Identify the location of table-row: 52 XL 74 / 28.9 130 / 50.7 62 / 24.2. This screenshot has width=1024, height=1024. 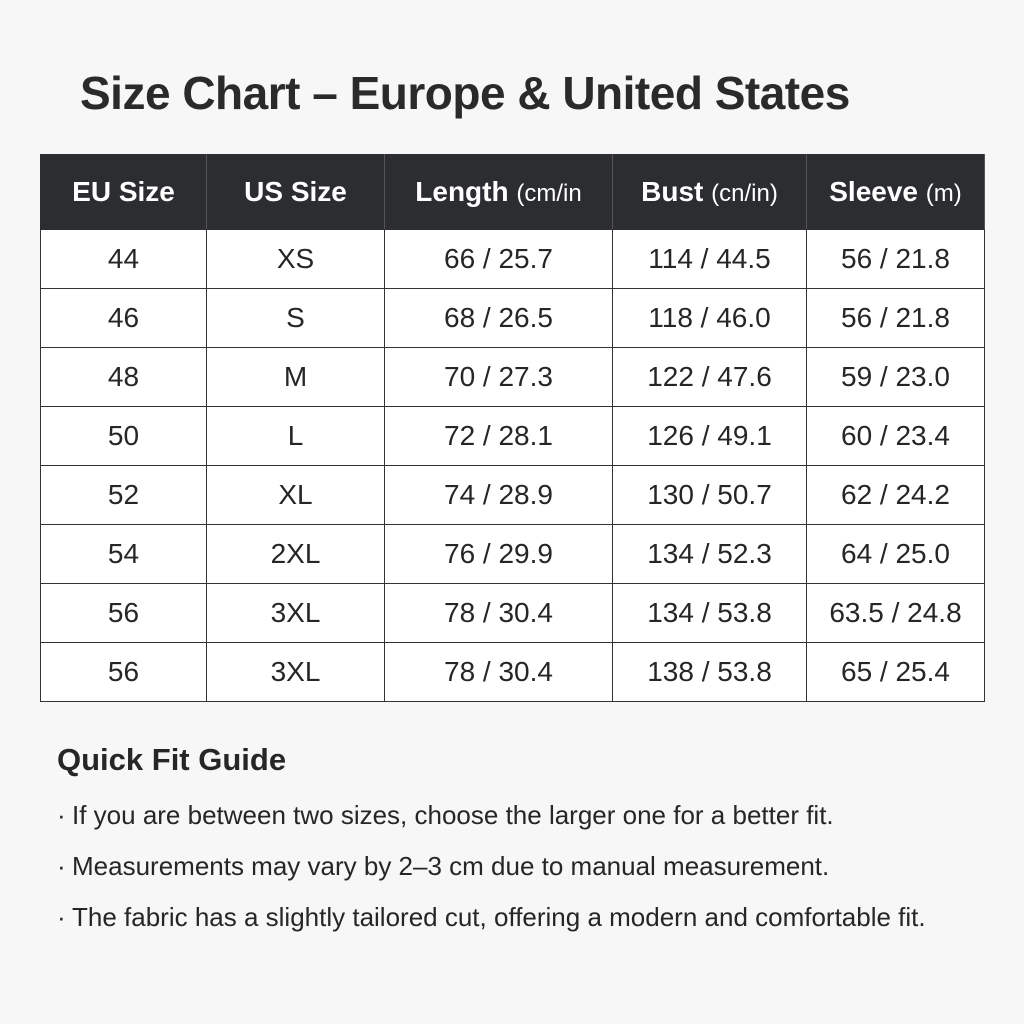
(512, 495).